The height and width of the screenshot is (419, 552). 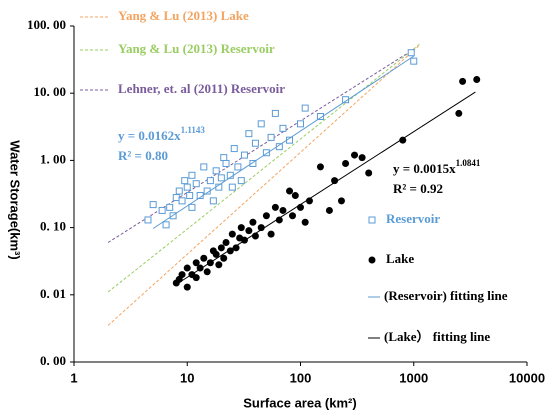 What do you see at coordinates (468, 163) in the screenshot?
I see `annotation-superscript: 1.0841` at bounding box center [468, 163].